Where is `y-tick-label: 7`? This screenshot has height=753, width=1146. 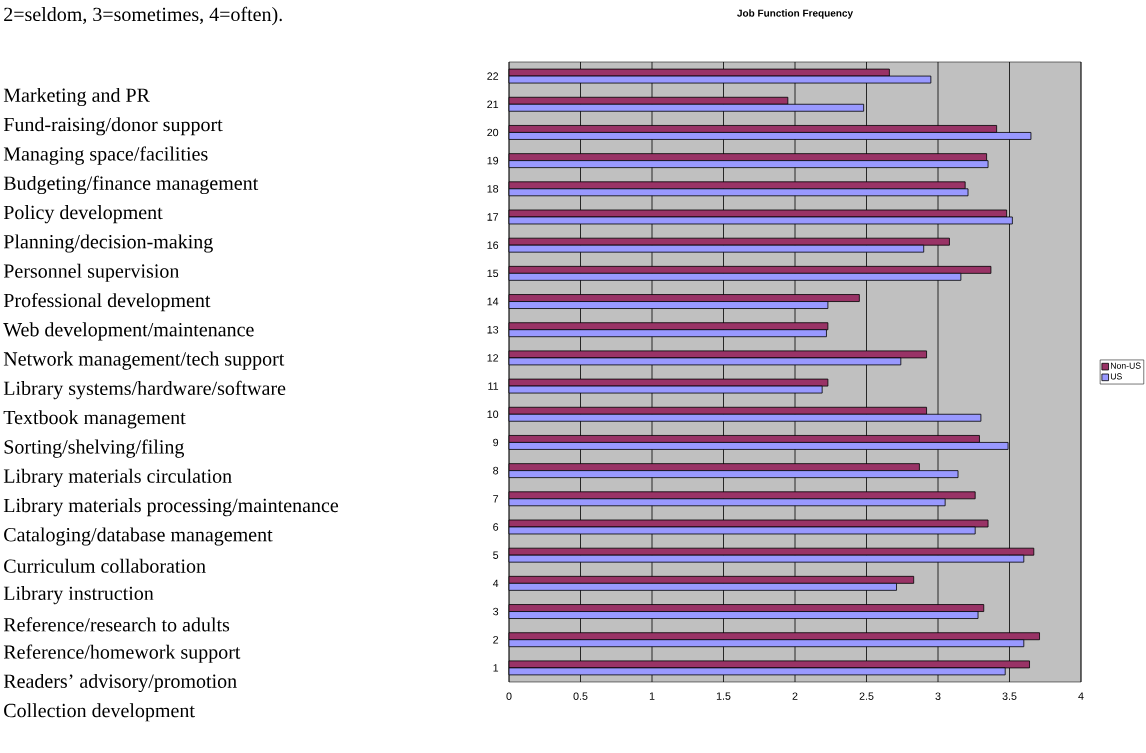 y-tick-label: 7 is located at coordinates (496, 499).